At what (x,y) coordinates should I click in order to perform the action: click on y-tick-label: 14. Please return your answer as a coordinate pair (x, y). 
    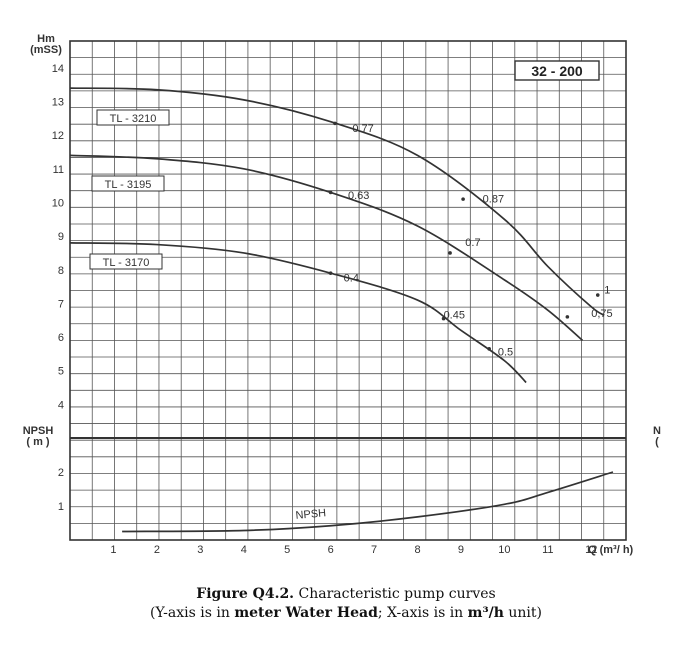
    Looking at the image, I should click on (58, 69).